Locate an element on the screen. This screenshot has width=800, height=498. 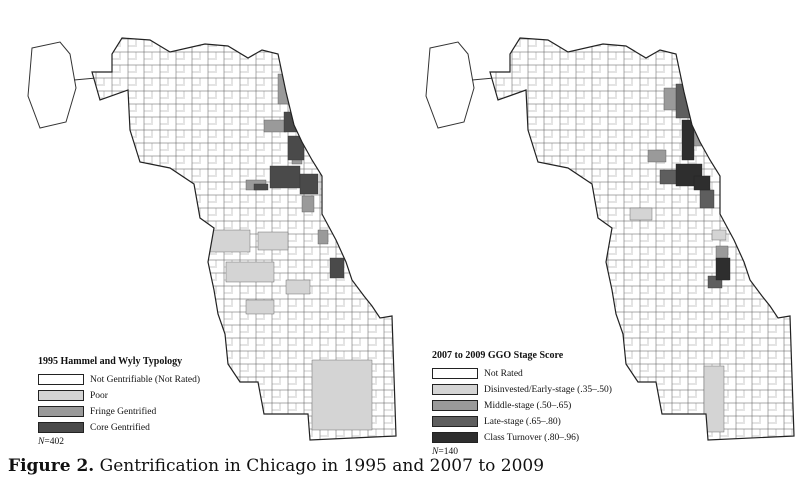
legend-label: Middle-stage (.50–.65) is located at coordinates (528, 405).